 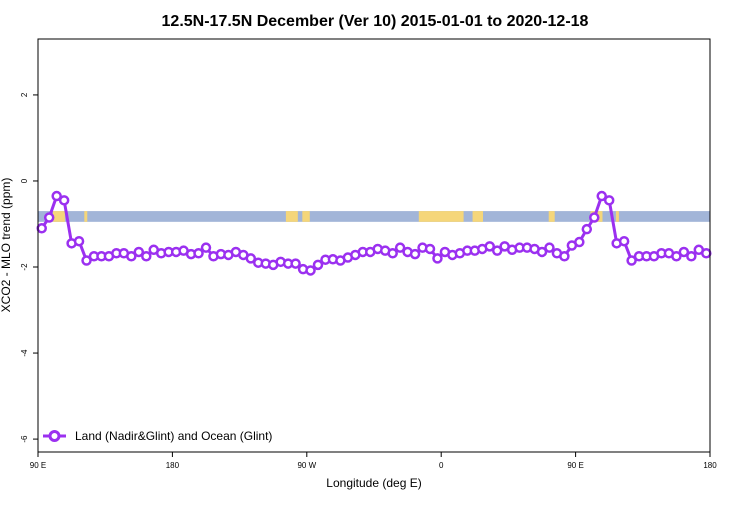 What do you see at coordinates (24, 439) in the screenshot?
I see `y-tick-label: -6` at bounding box center [24, 439].